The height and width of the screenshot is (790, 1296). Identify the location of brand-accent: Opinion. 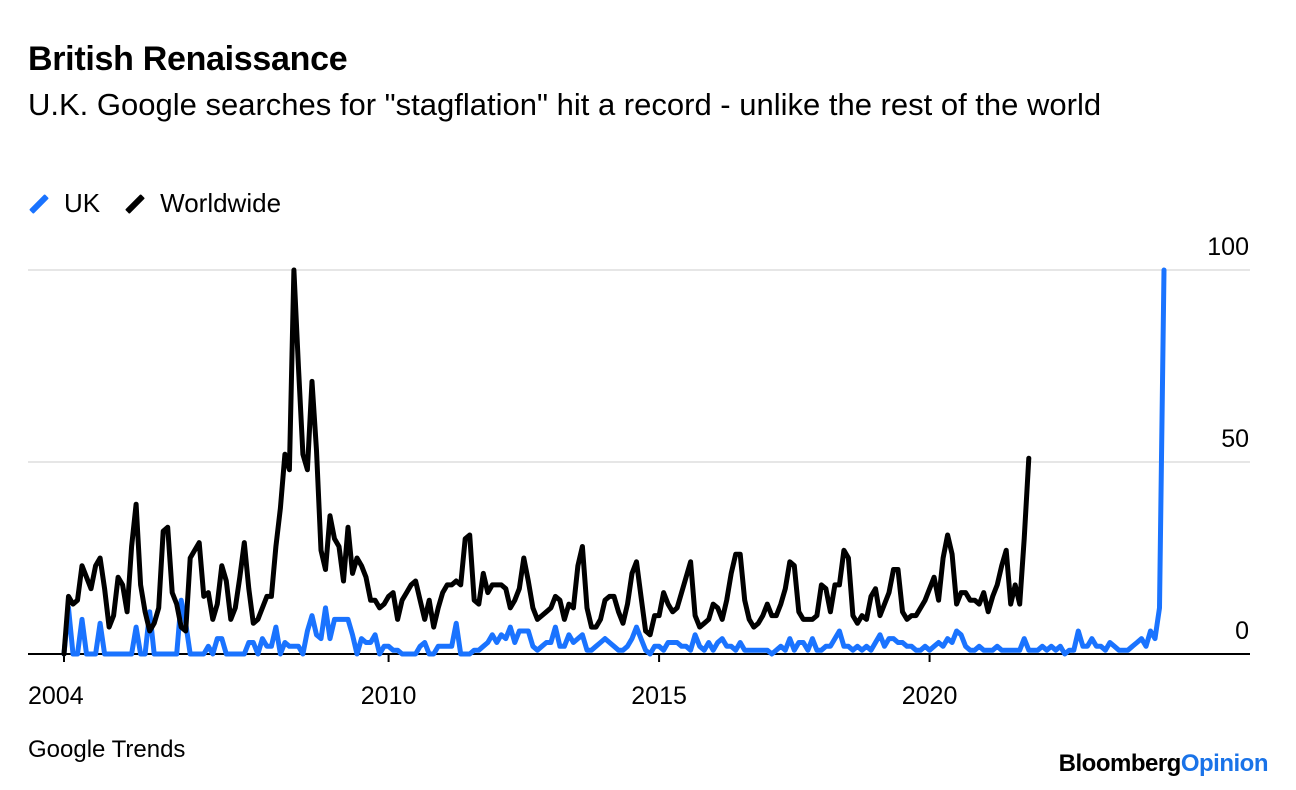
(1224, 763).